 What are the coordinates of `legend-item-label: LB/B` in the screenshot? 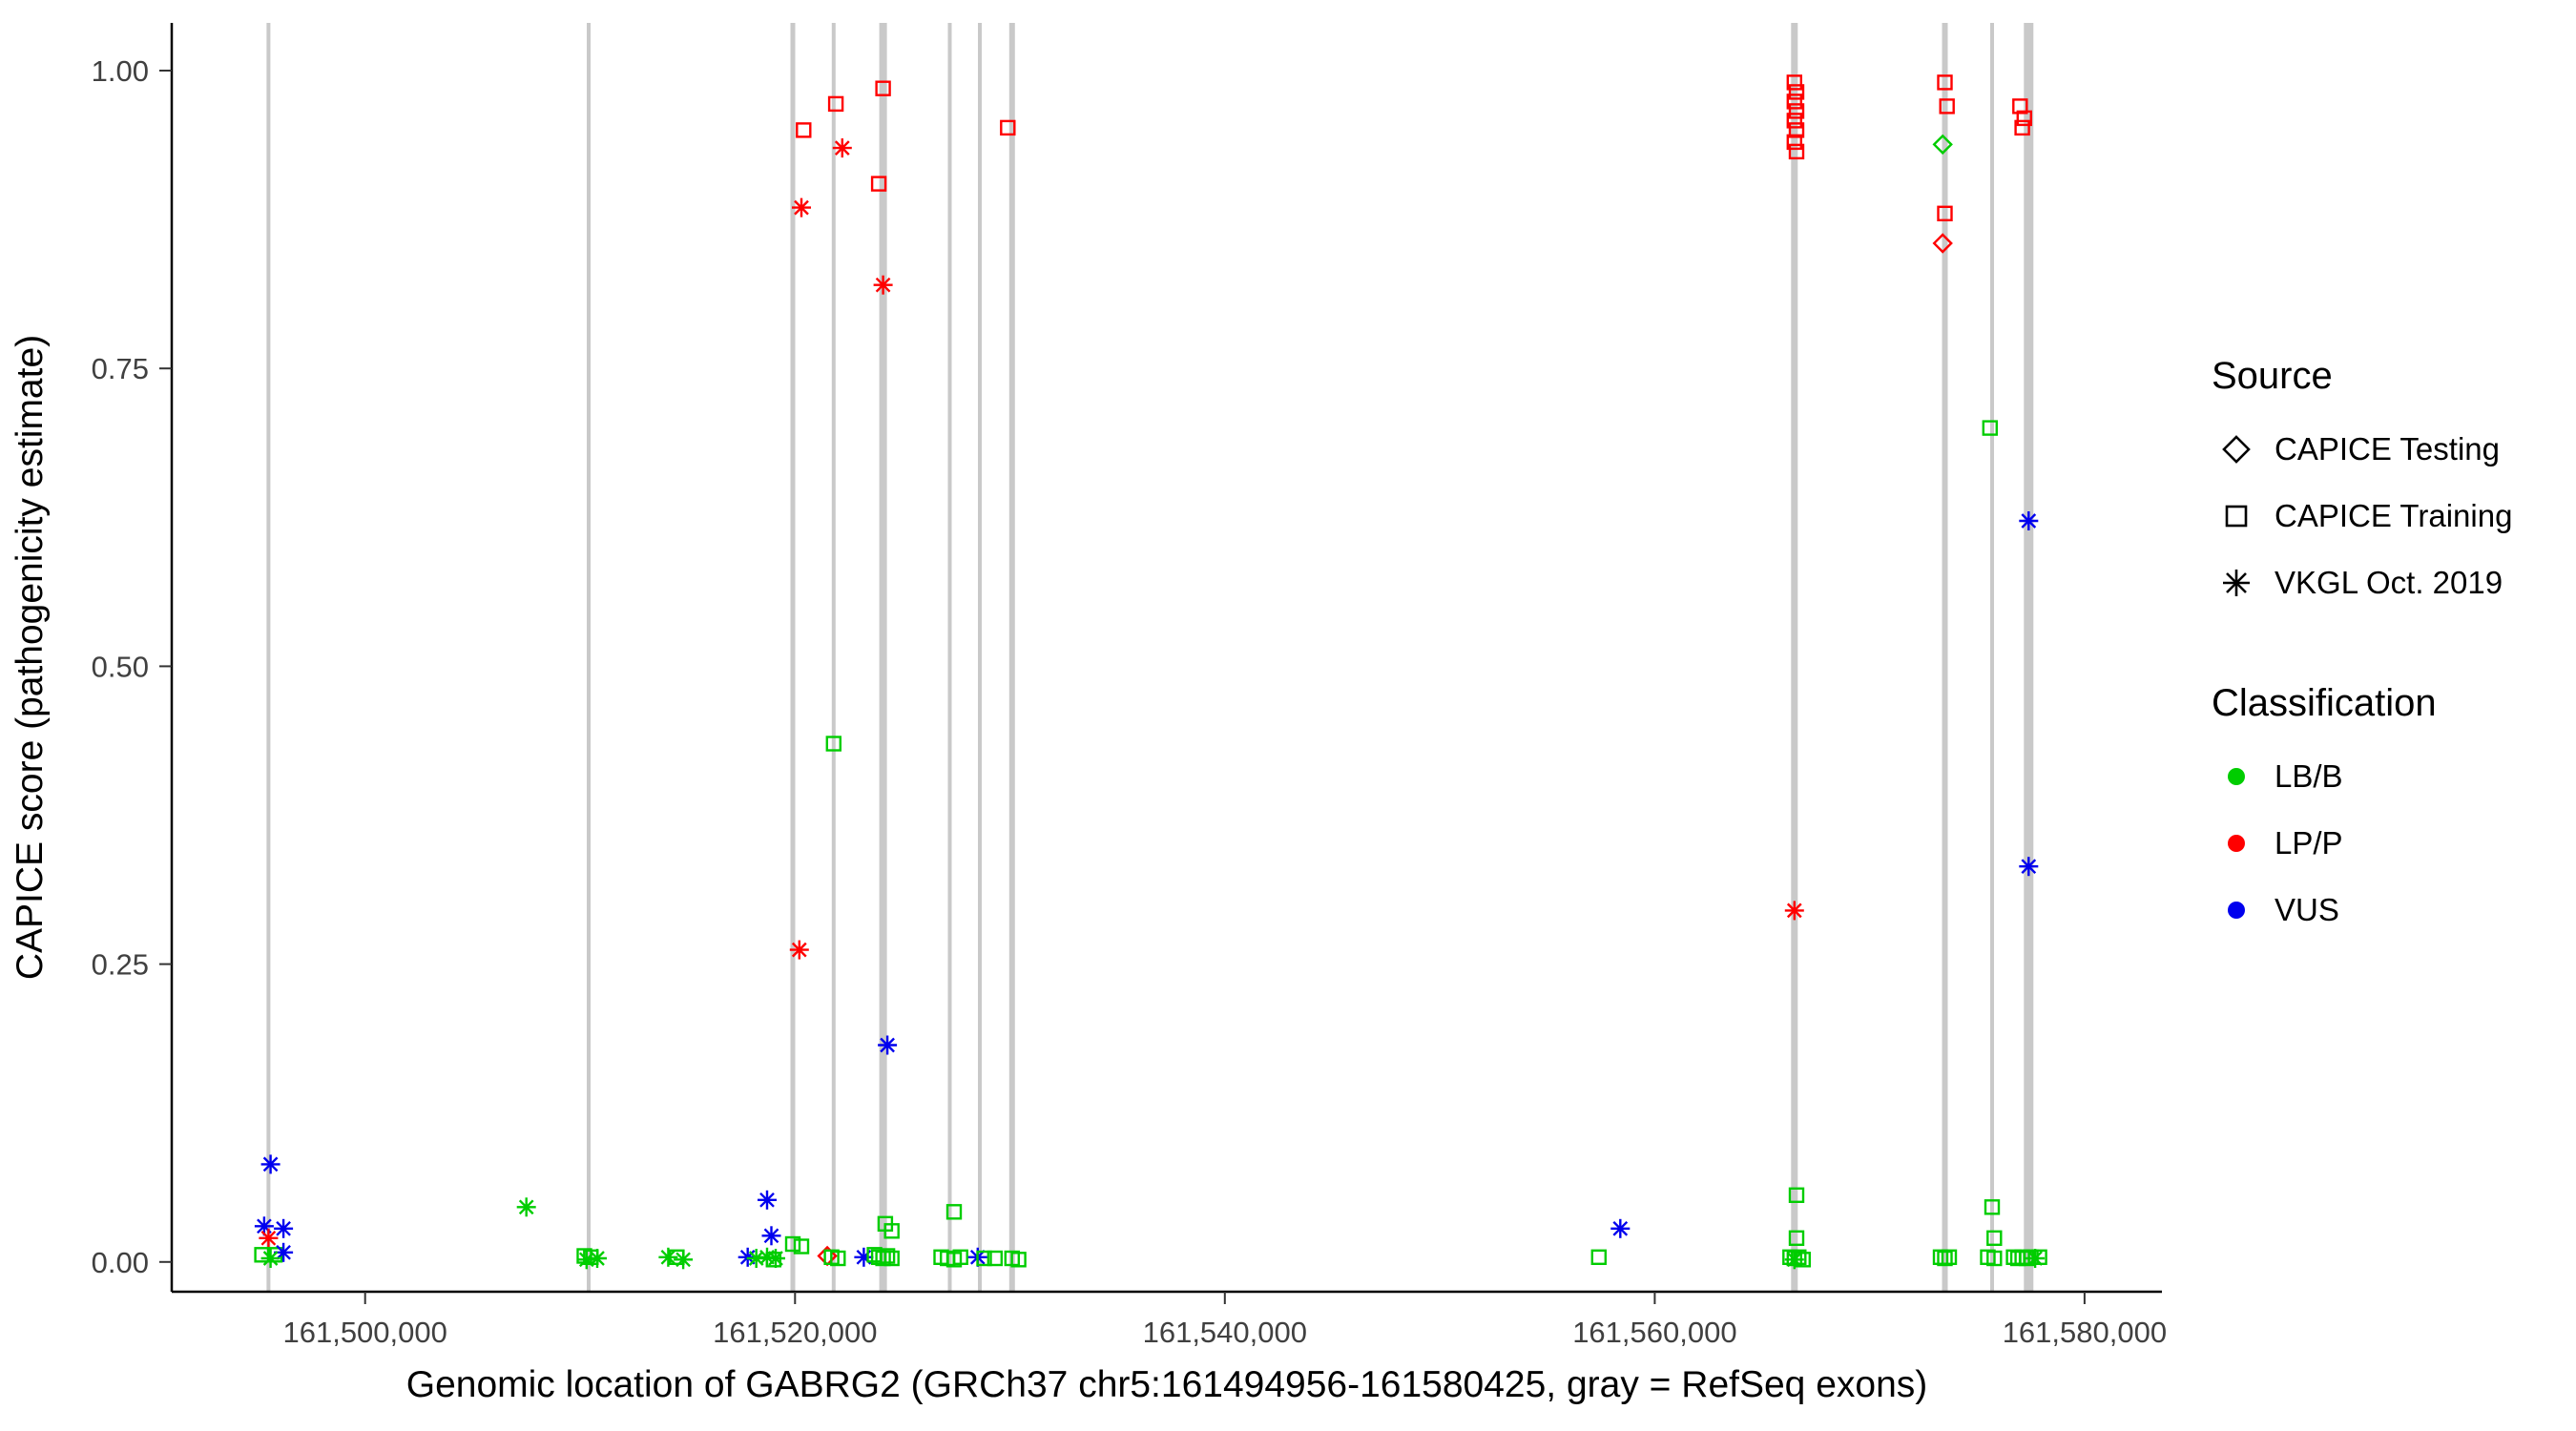 It's located at (2309, 776).